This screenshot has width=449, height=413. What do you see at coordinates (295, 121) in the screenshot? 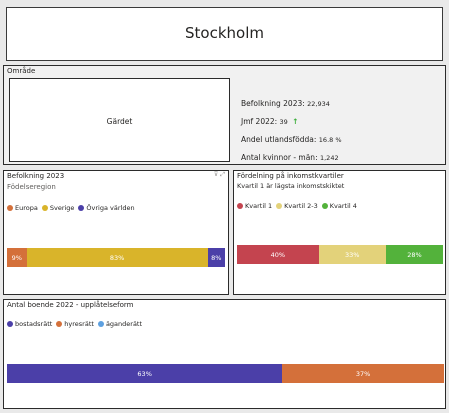
I see `arrow-up-icon: ↑` at bounding box center [295, 121].